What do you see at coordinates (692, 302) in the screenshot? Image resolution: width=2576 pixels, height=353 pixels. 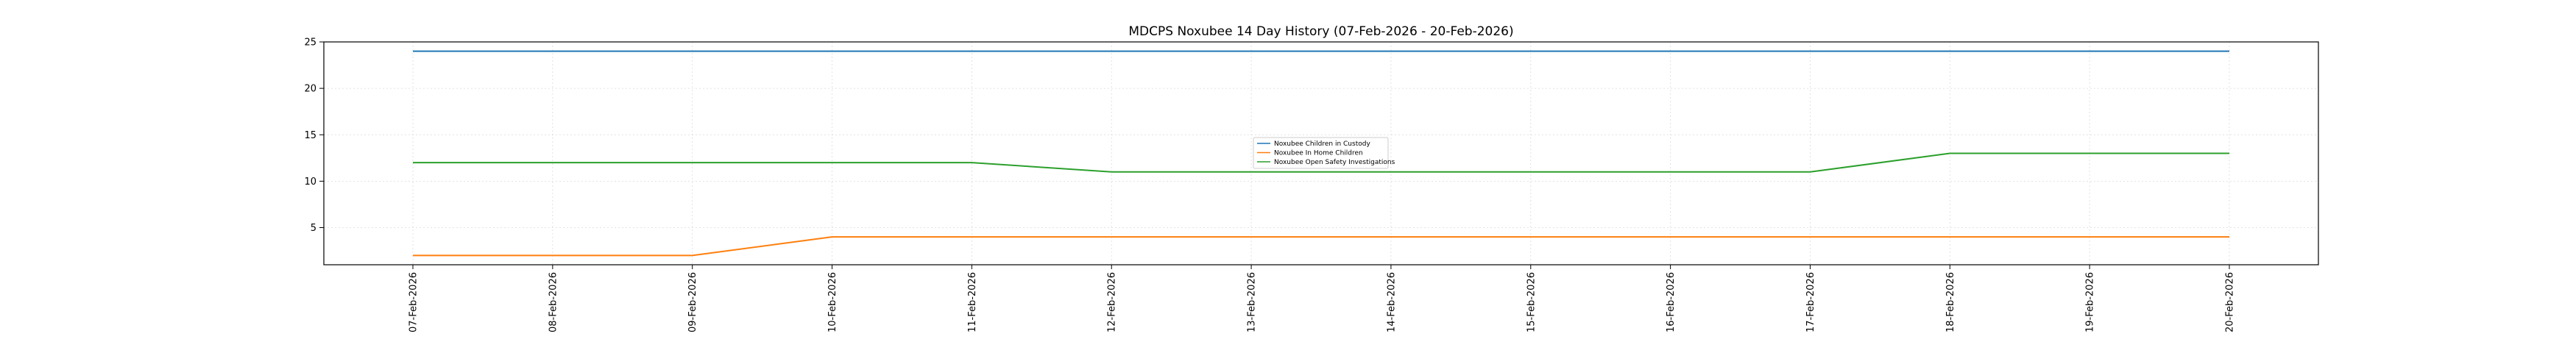 I see `x-tick-label: 09-Feb-2026` at bounding box center [692, 302].